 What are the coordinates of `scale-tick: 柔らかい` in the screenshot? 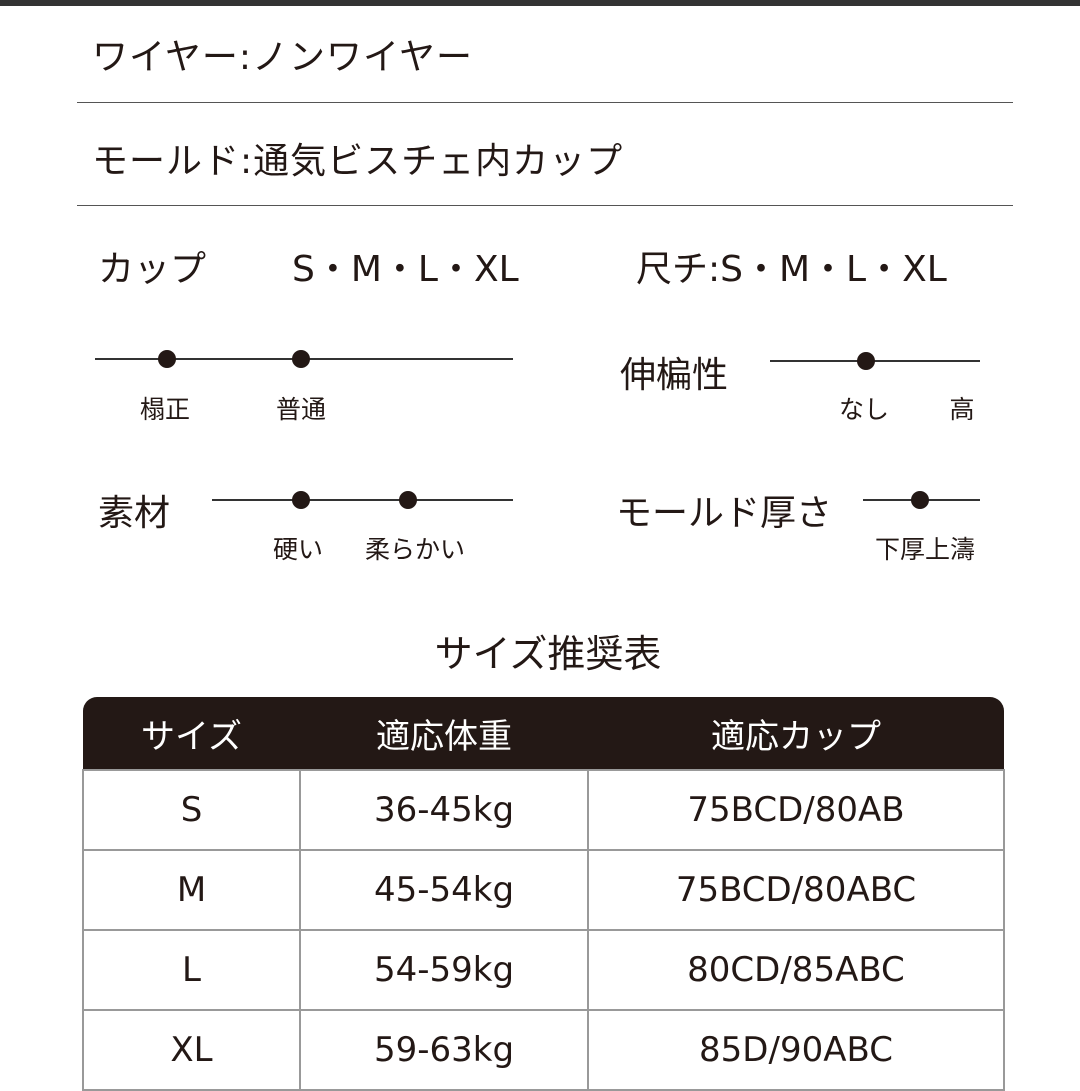 It's located at (415, 549).